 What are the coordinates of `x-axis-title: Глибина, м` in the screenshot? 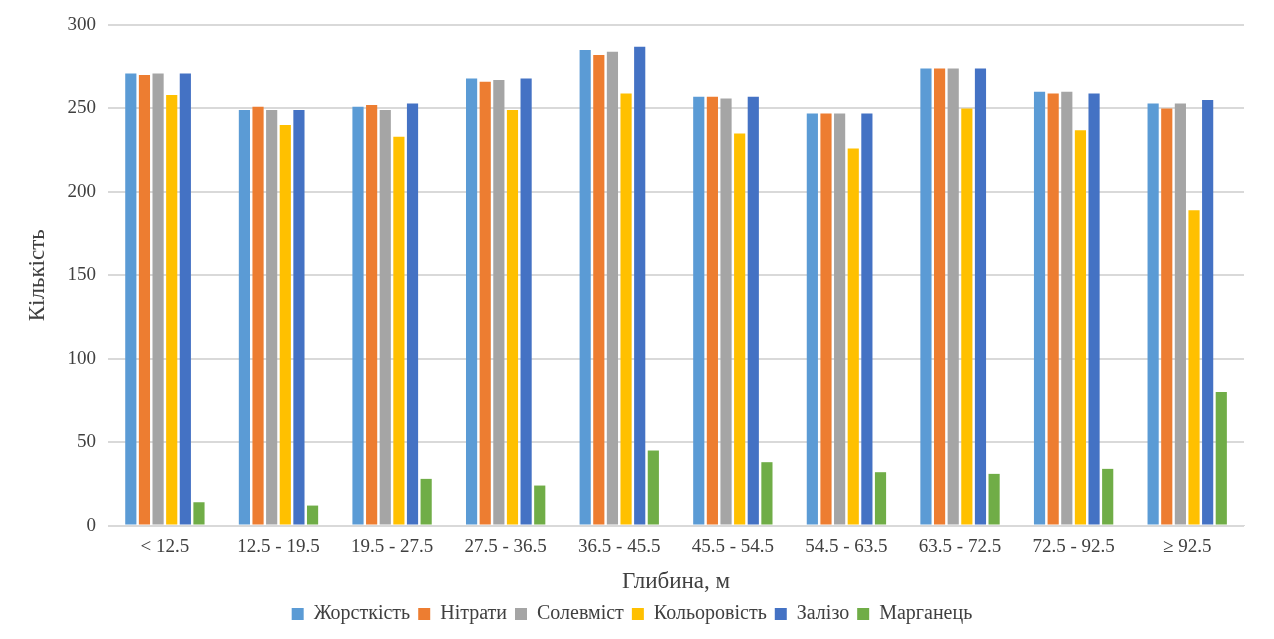 It's located at (676, 581).